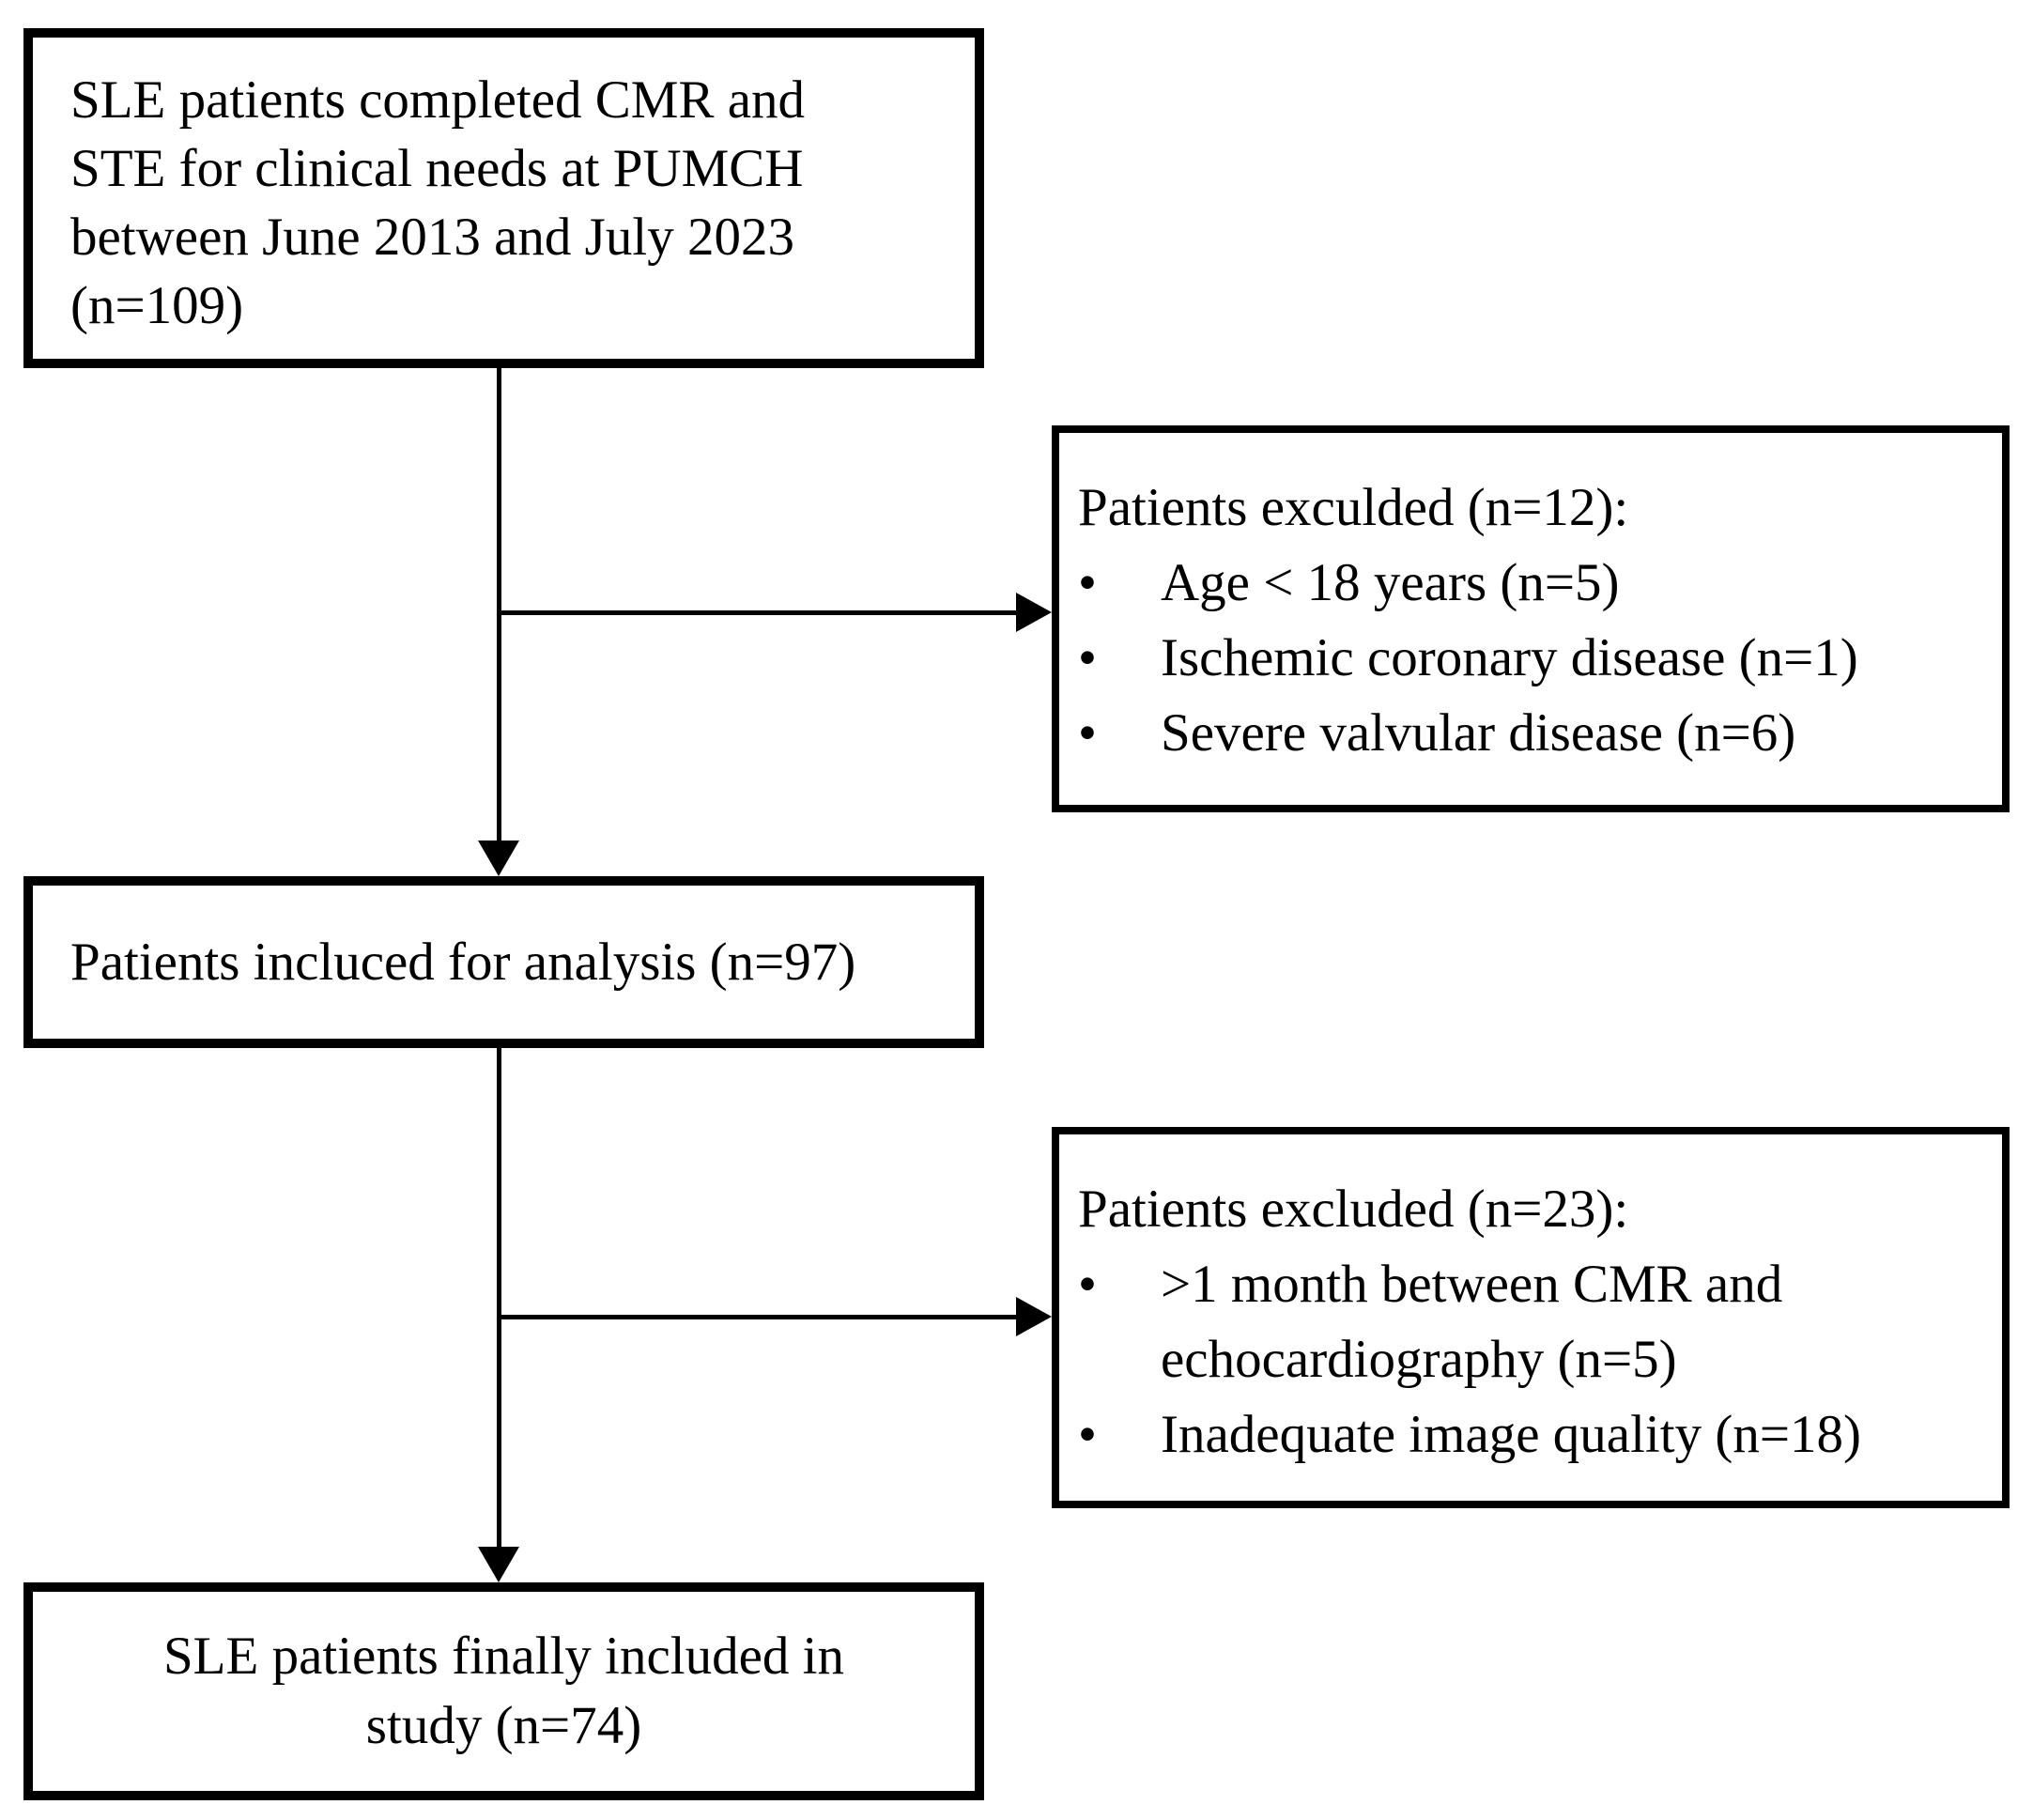 This screenshot has width=2033, height=1820. Describe the element at coordinates (503, 1725) in the screenshot. I see `node-final-line-2: study (n=74)` at that location.